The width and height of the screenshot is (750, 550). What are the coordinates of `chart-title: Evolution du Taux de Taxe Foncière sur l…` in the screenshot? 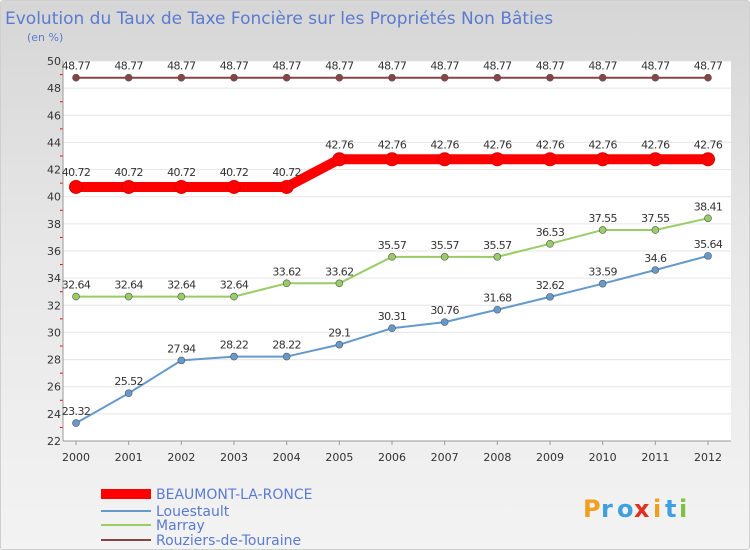 It's located at (279, 19).